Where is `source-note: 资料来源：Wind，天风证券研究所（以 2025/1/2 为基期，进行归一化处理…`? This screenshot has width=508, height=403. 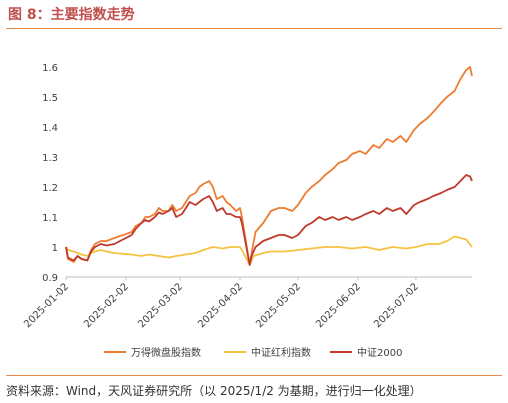 source-note: 资料来源：Wind，天风证券研究所（以 2025/1/2 为基期，进行归一化处理… is located at coordinates (214, 391).